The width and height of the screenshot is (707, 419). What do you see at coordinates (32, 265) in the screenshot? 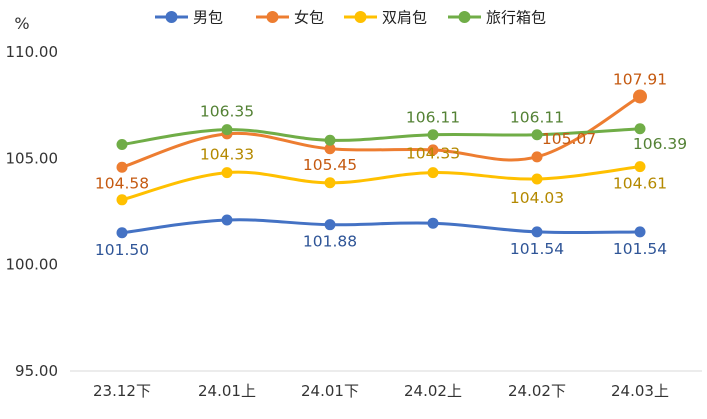
I see `y-tick-label: 100.00` at bounding box center [32, 265].